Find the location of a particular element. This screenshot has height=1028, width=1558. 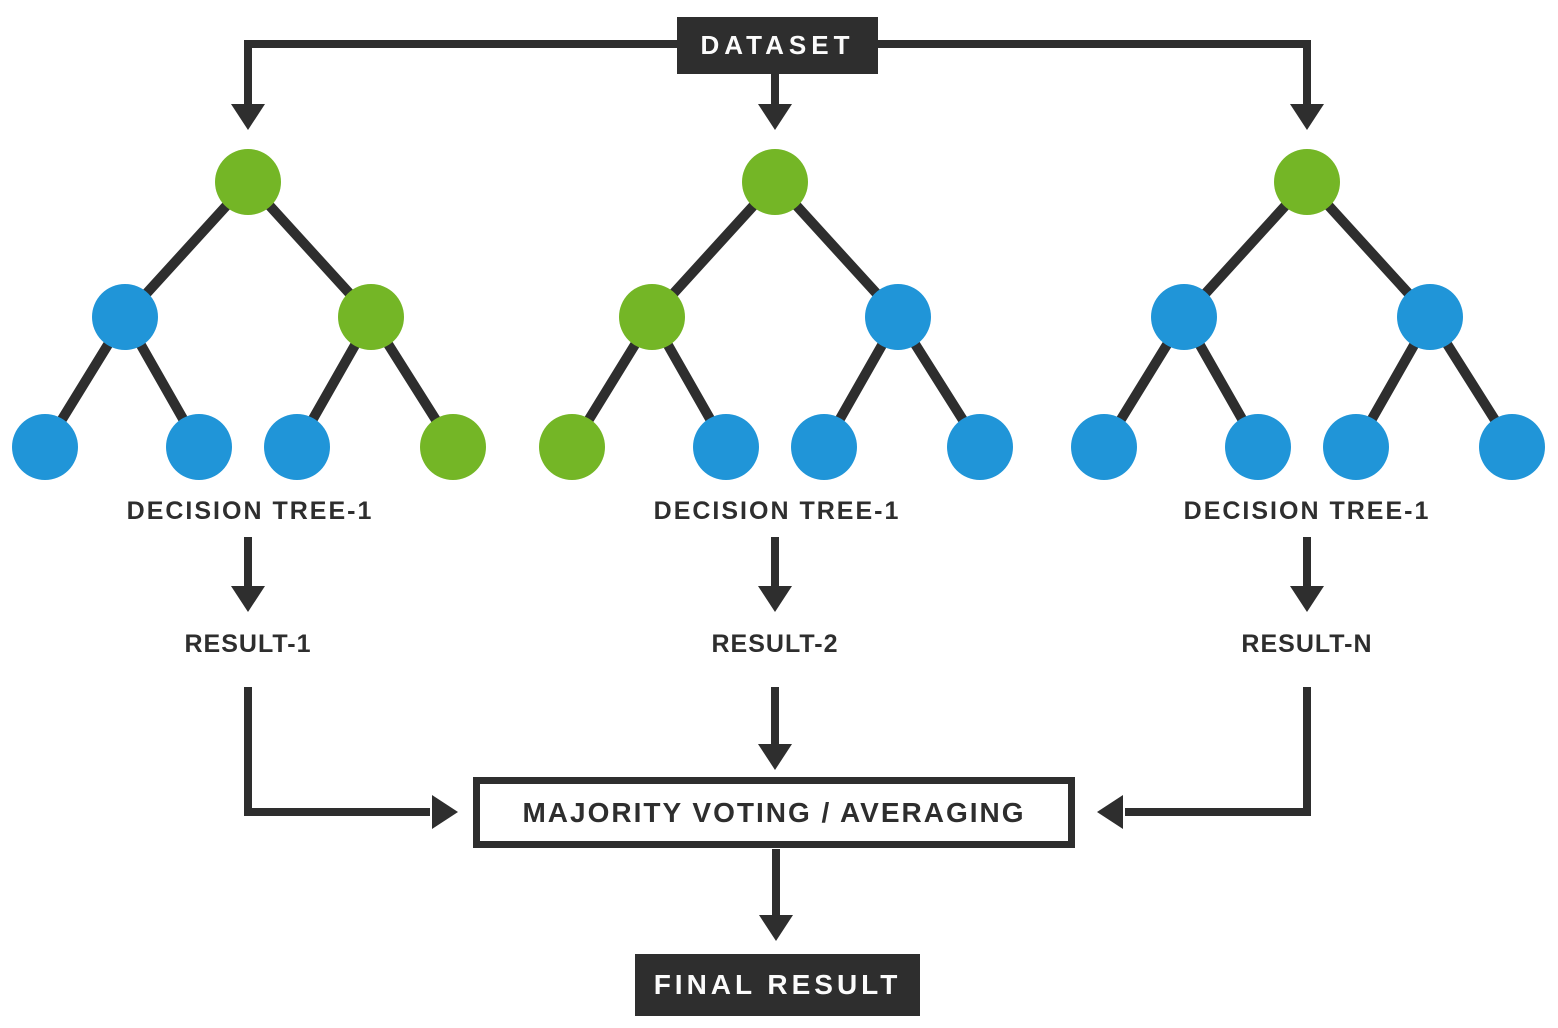

tree3-leaf2-node is located at coordinates (1258, 447).